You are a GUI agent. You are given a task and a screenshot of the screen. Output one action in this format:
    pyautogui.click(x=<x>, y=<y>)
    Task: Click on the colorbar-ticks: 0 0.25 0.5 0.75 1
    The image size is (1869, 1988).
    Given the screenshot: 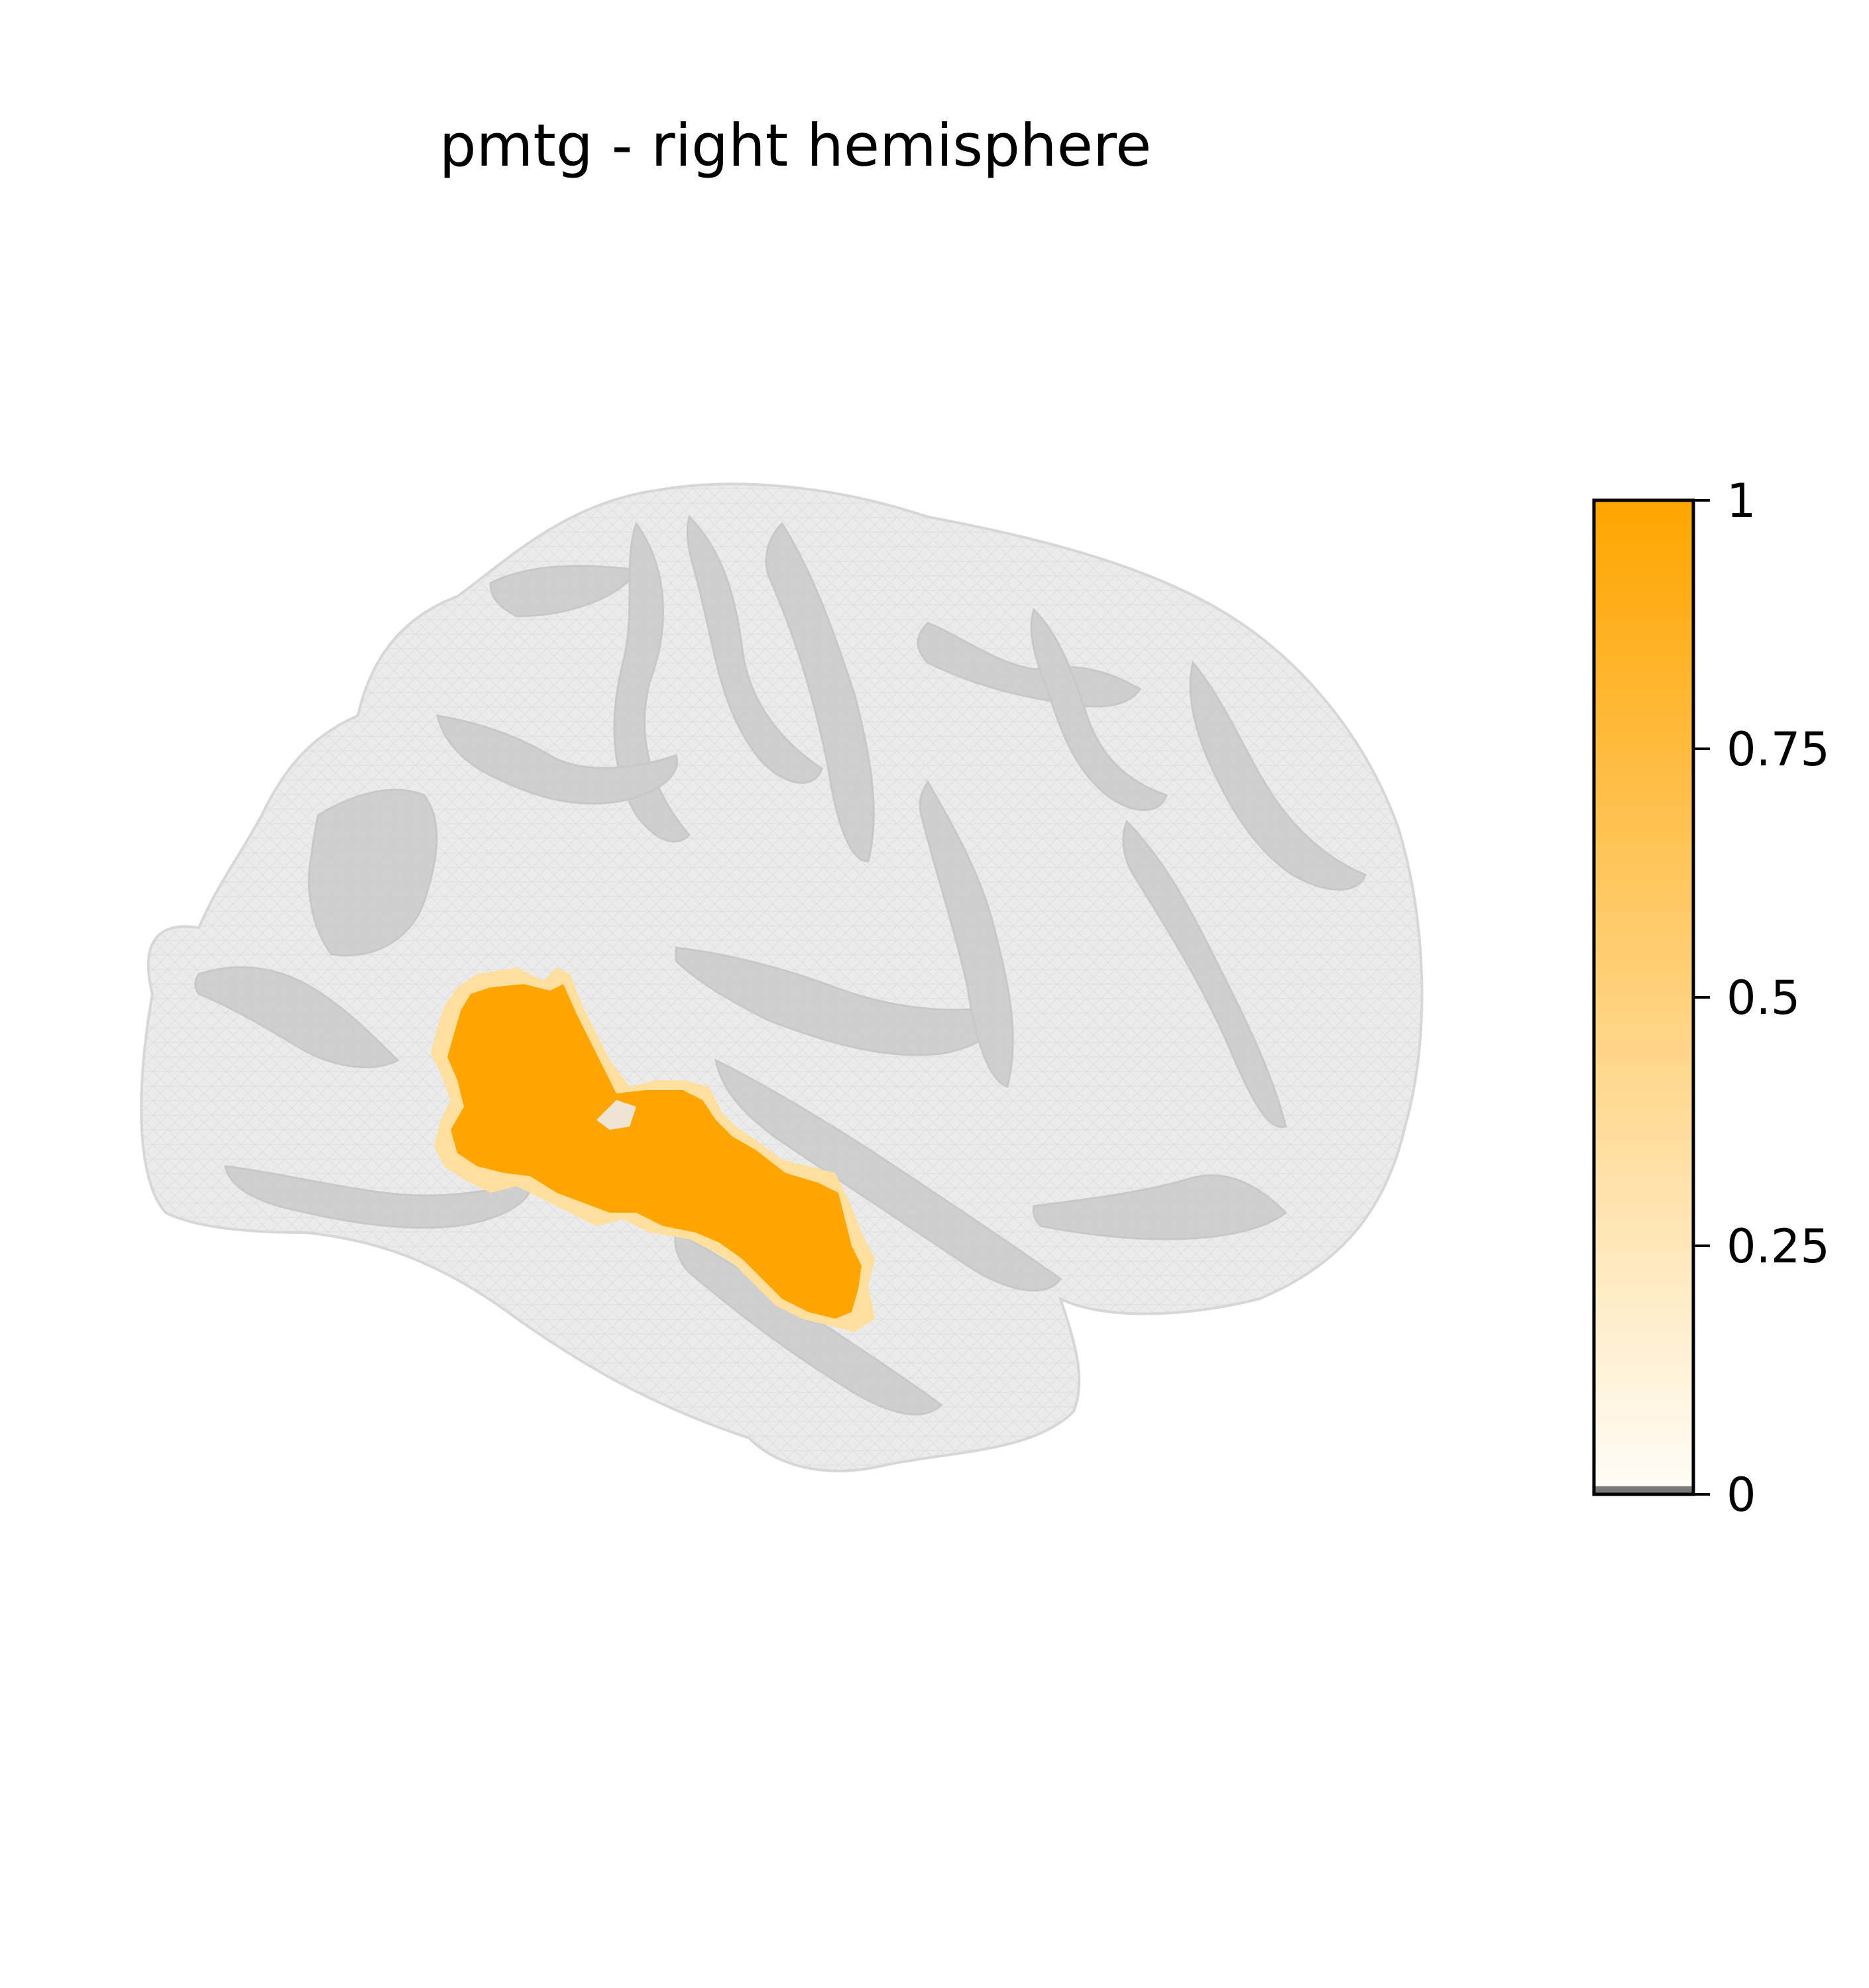 What is the action you would take?
    pyautogui.click(x=1761, y=998)
    